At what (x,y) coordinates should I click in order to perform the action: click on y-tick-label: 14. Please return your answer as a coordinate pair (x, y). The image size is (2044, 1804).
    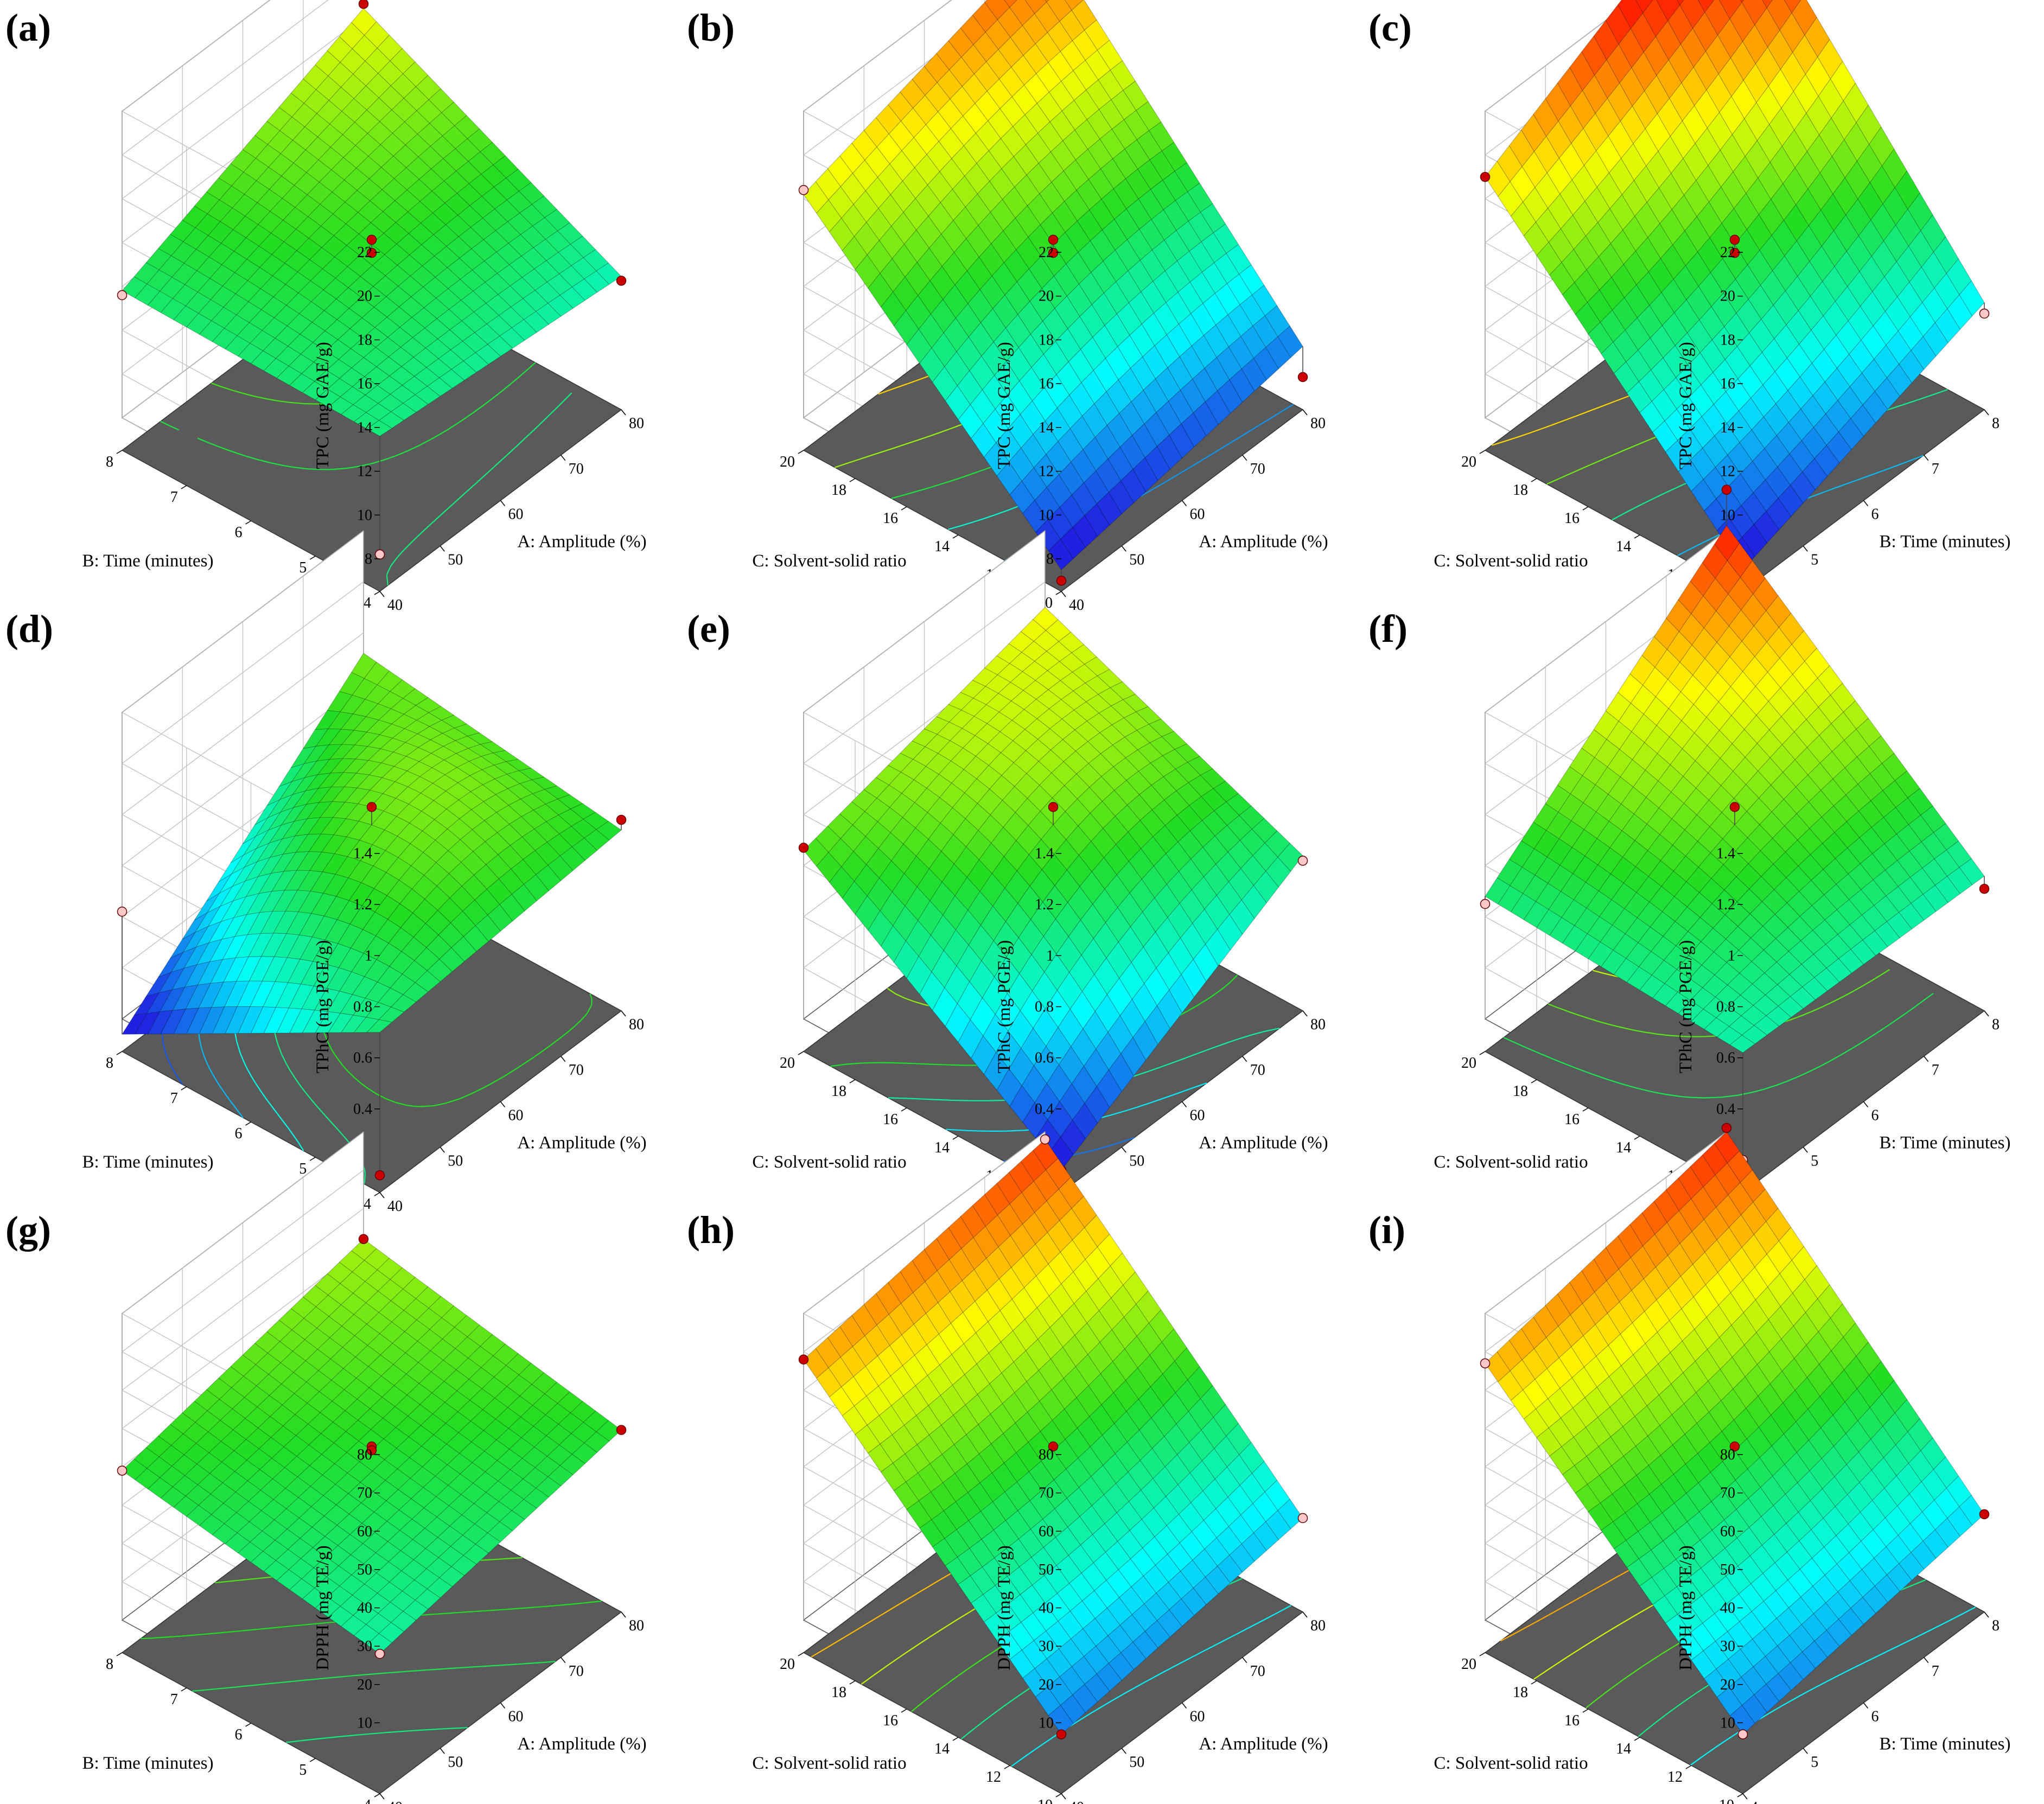
    Looking at the image, I should click on (1623, 1749).